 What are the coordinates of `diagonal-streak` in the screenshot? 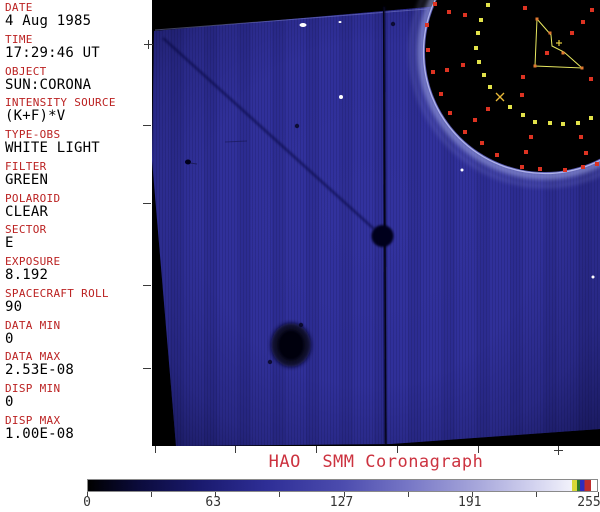 It's located at (268, 133).